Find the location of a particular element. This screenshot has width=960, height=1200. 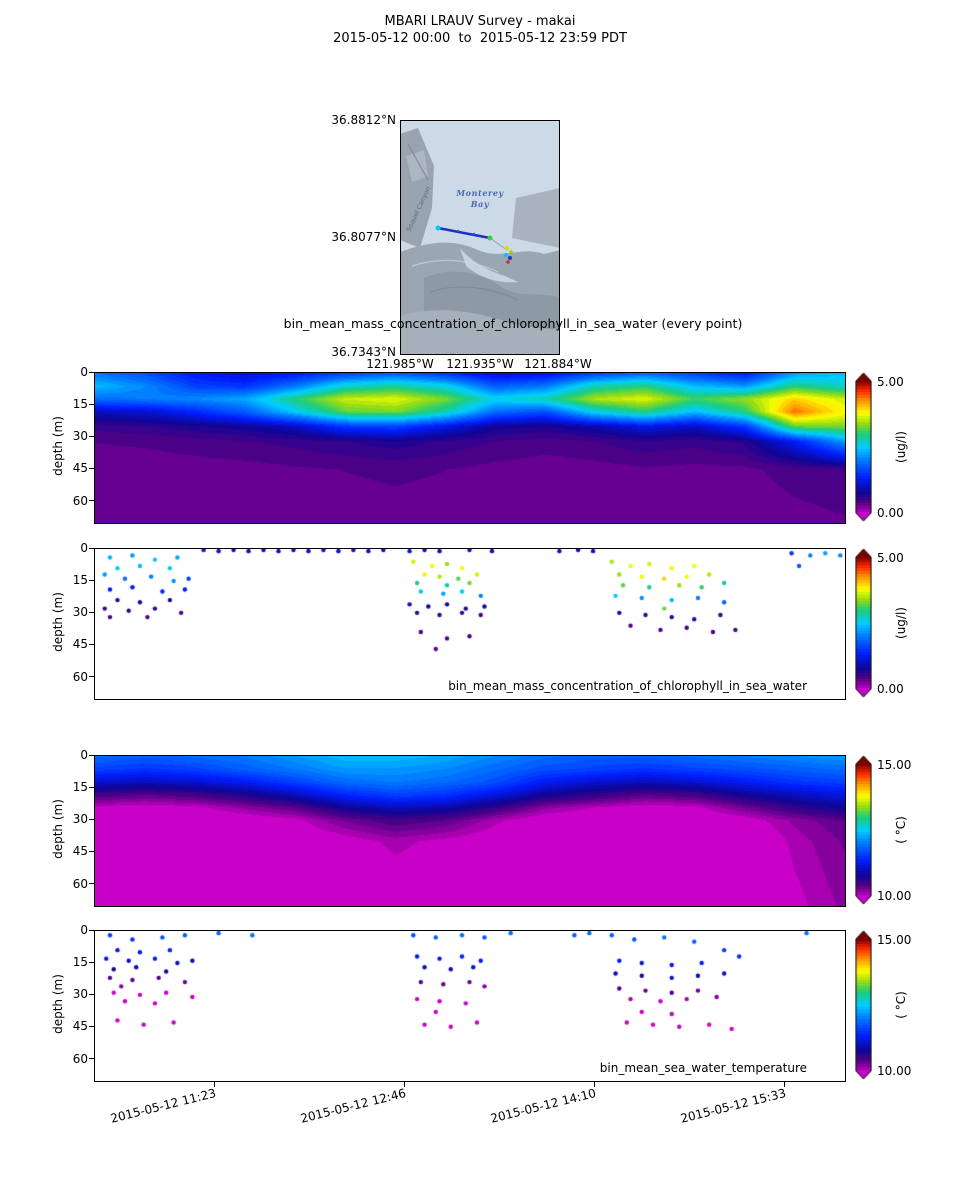

temperature-scatter-colorbar is located at coordinates (863, 1005).